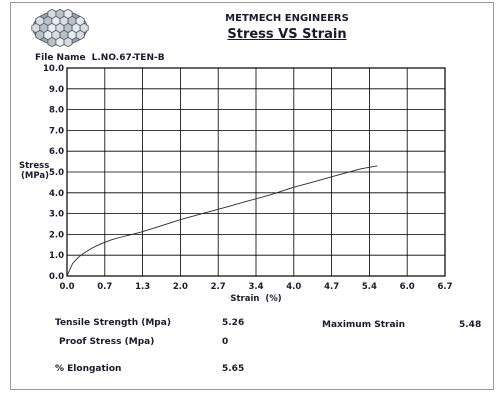 The height and width of the screenshot is (394, 498). Describe the element at coordinates (470, 325) in the screenshot. I see `maximum-strain-value: 5.48` at that location.